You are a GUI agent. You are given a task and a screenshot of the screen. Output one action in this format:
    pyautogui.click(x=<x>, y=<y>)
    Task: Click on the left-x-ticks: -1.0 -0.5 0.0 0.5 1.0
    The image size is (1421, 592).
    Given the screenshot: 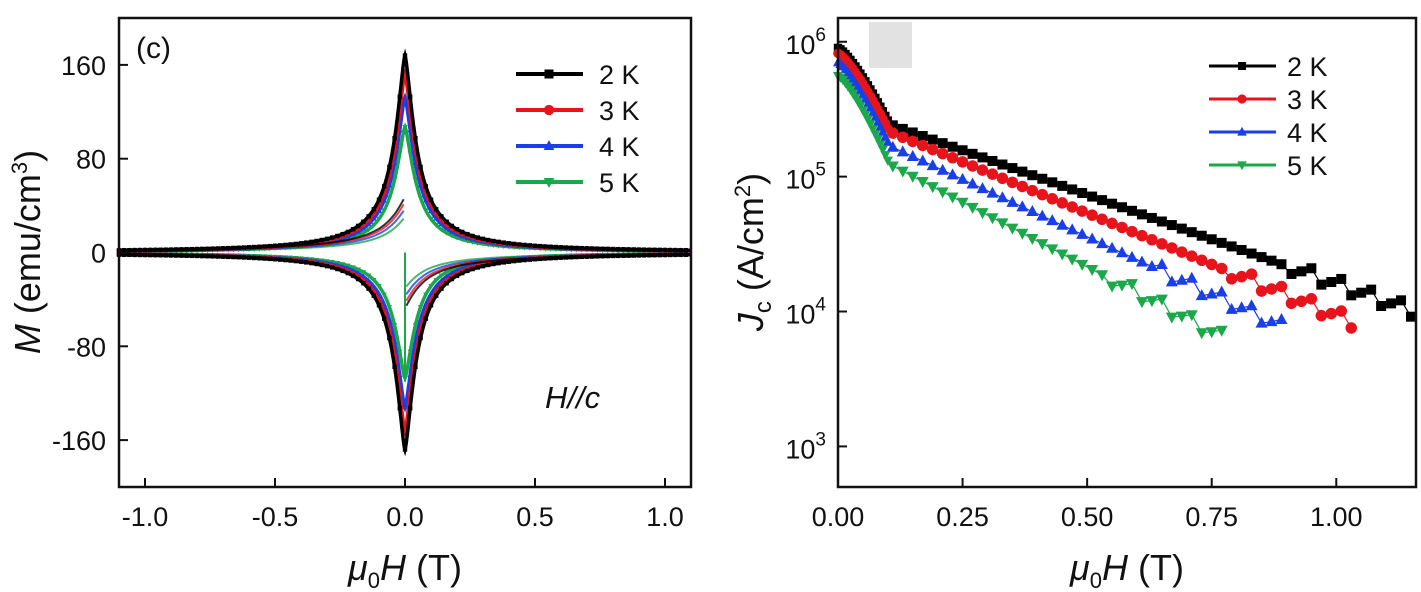 What is the action you would take?
    pyautogui.click(x=403, y=505)
    